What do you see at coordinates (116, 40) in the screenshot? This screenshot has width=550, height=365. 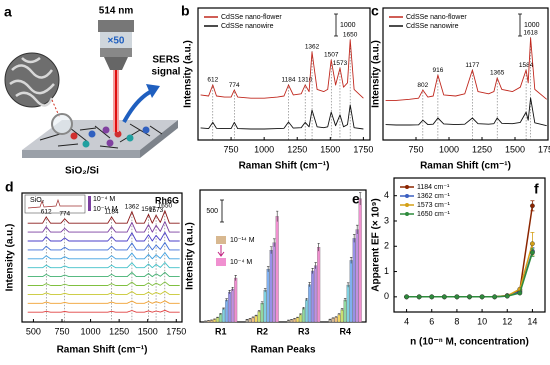 I see `objective-band` at bounding box center [116, 40].